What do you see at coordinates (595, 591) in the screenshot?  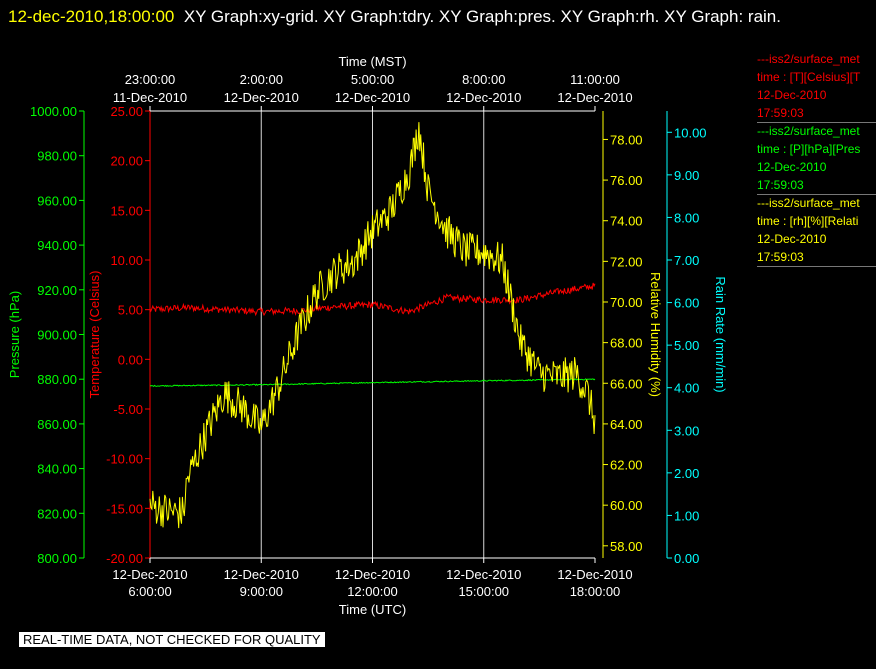 I see `x-bottom-tick-time: 18:00:00` at bounding box center [595, 591].